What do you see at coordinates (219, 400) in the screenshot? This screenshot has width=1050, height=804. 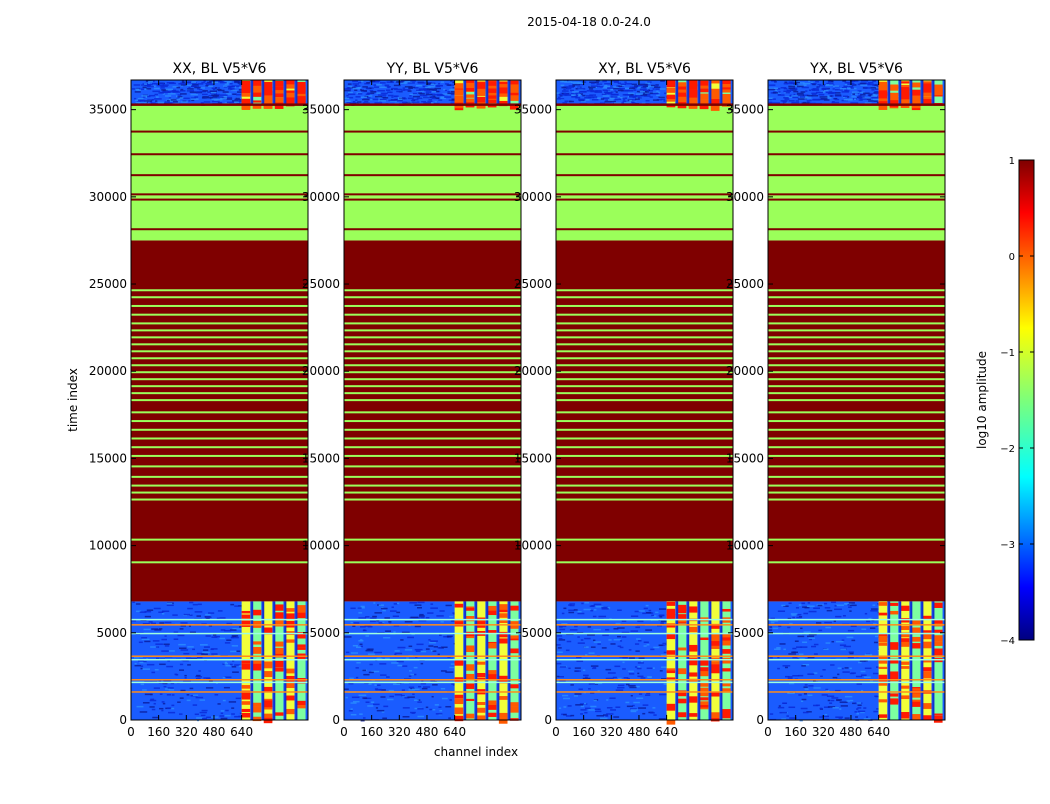 I see `panel-frame` at bounding box center [219, 400].